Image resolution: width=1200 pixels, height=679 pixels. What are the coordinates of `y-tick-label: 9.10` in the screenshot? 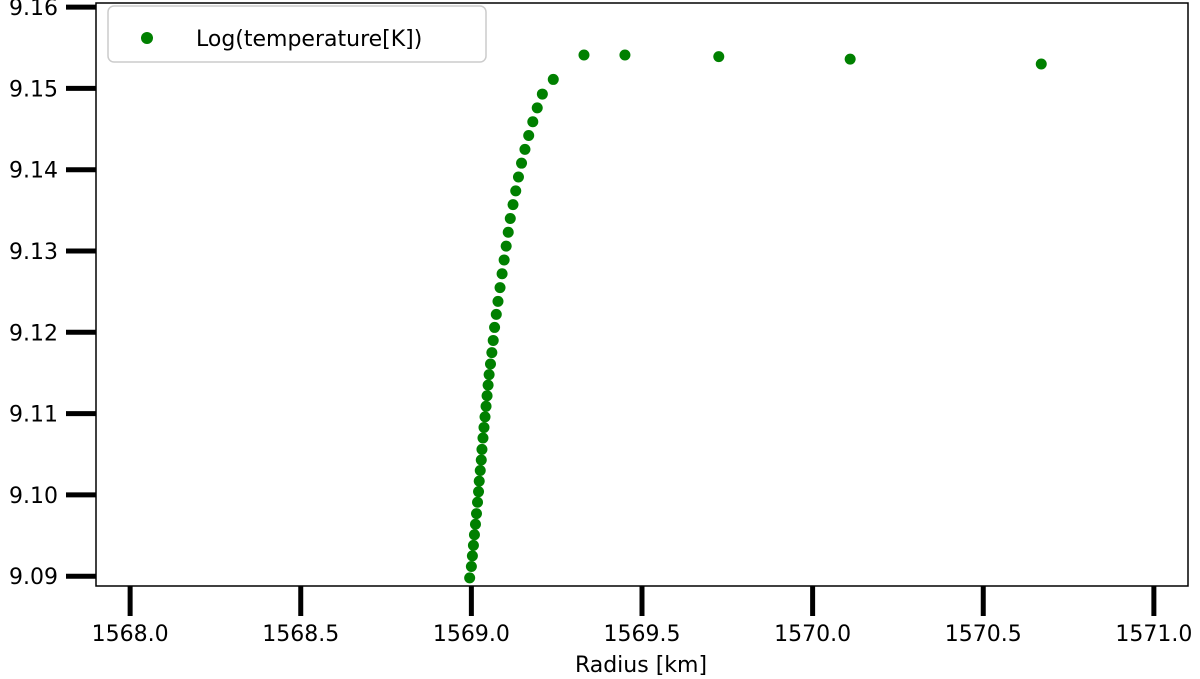 It's located at (33, 496).